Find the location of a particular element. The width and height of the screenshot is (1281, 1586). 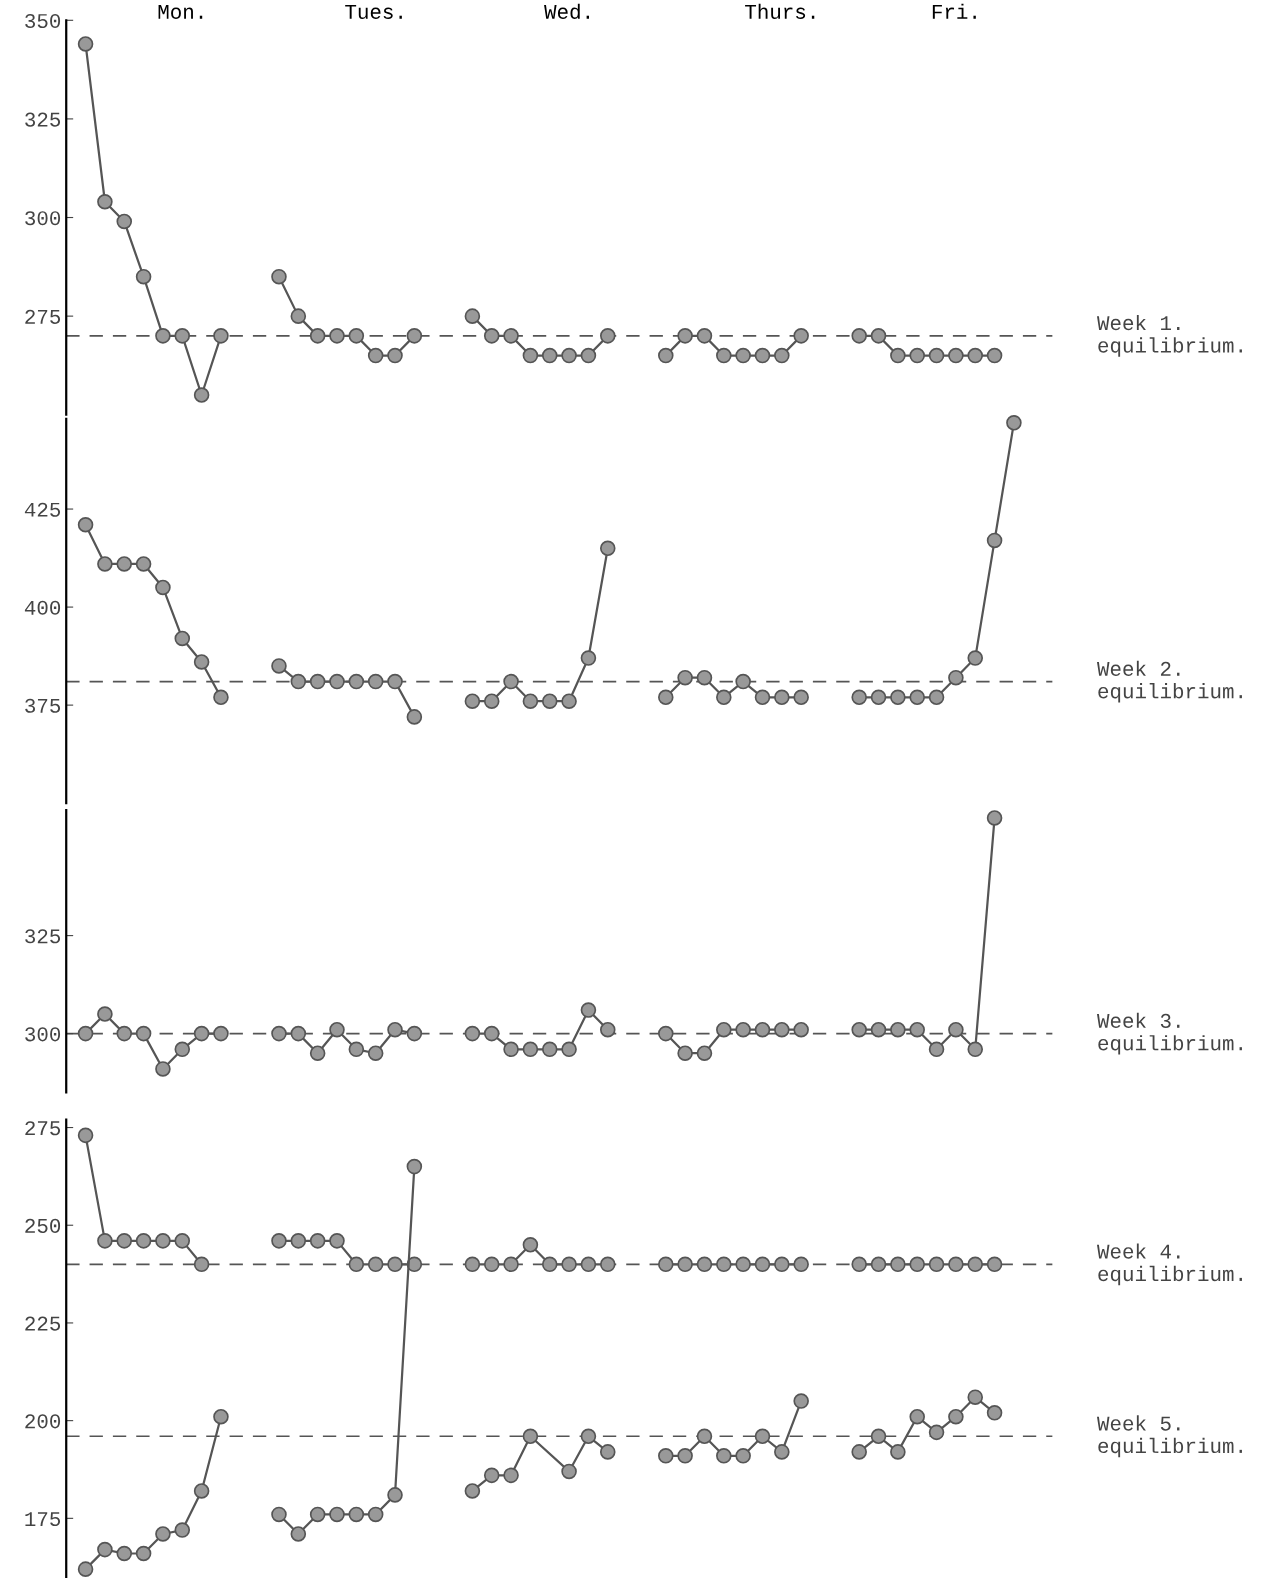

y-tick-label: 375 is located at coordinates (43, 705).